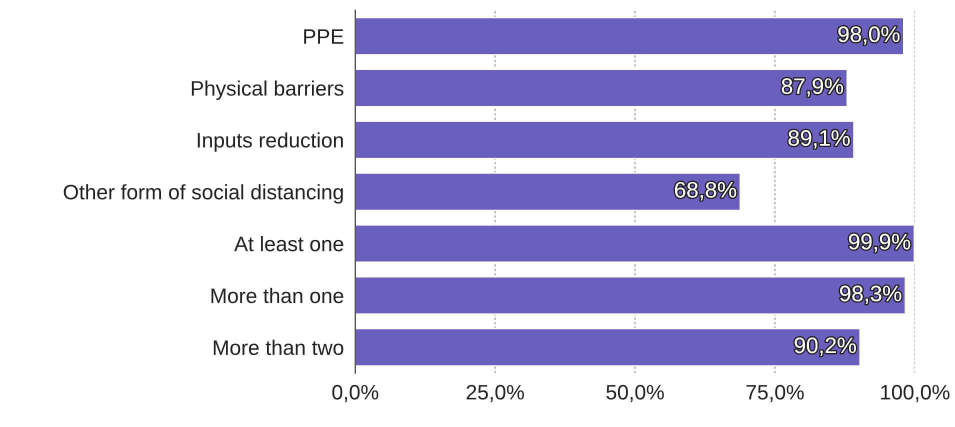 This screenshot has height=427, width=955. Describe the element at coordinates (278, 296) in the screenshot. I see `y-tick-label: More than one` at that location.